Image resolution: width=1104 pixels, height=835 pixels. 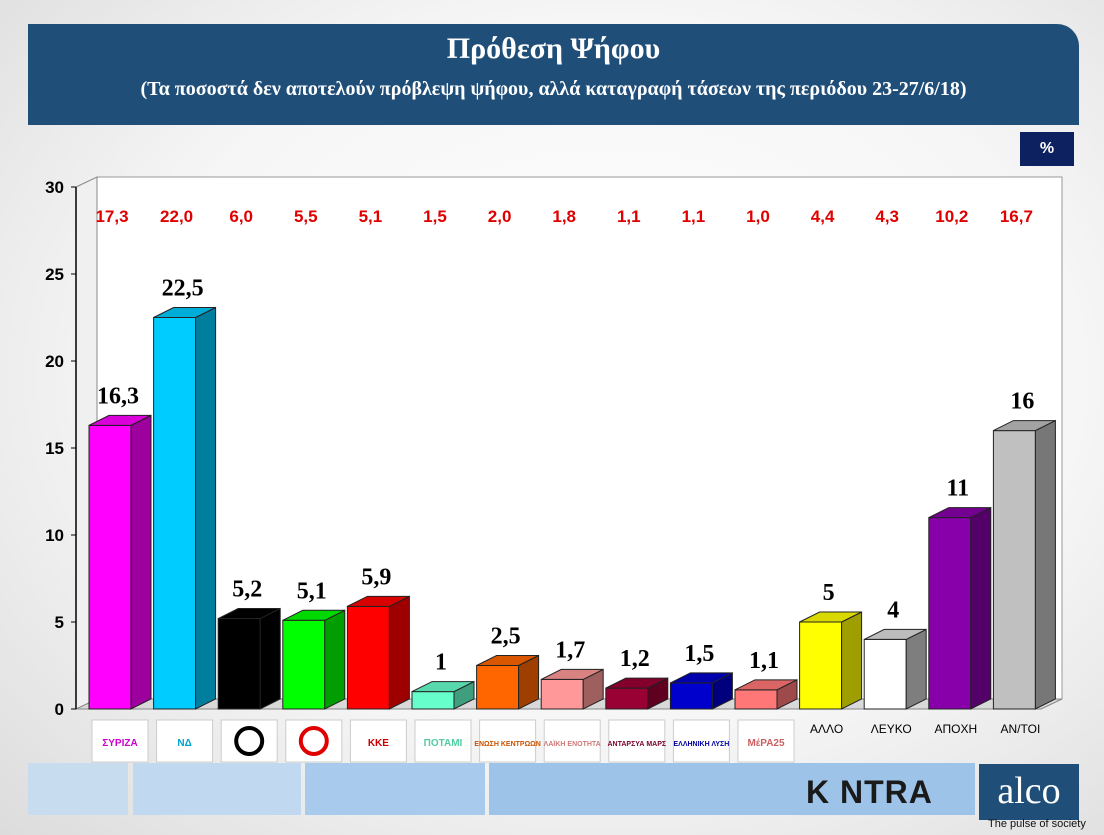 I want to click on y-tick-label: 30, so click(x=54, y=187).